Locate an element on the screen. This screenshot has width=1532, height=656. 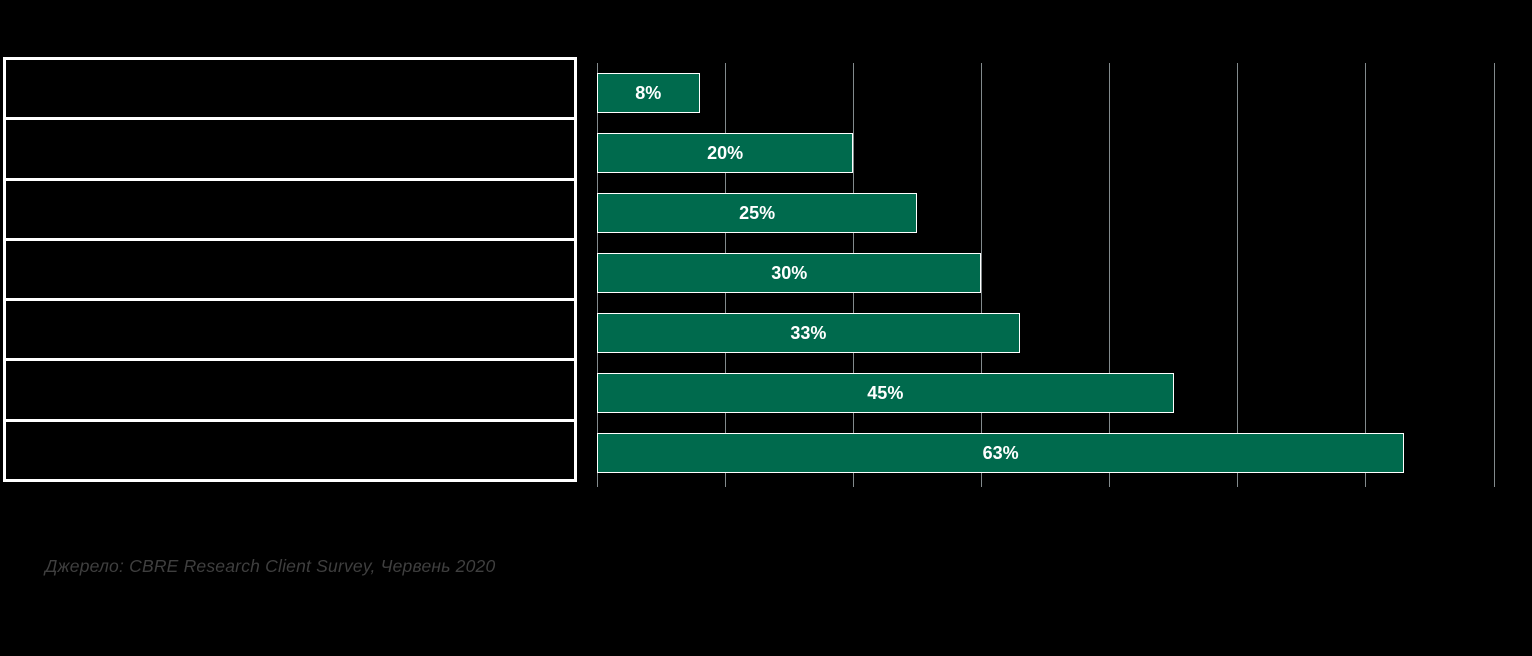
bar-value-label: 63% is located at coordinates (1000, 453).